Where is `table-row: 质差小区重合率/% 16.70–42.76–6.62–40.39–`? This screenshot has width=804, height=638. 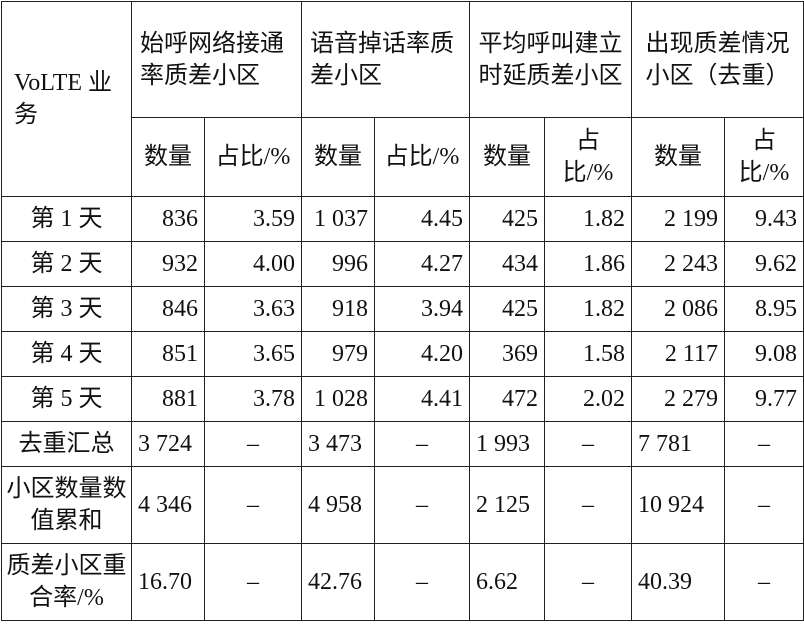 table-row: 质差小区重合率/% 16.70–42.76–6.62–40.39– is located at coordinates (402, 582).